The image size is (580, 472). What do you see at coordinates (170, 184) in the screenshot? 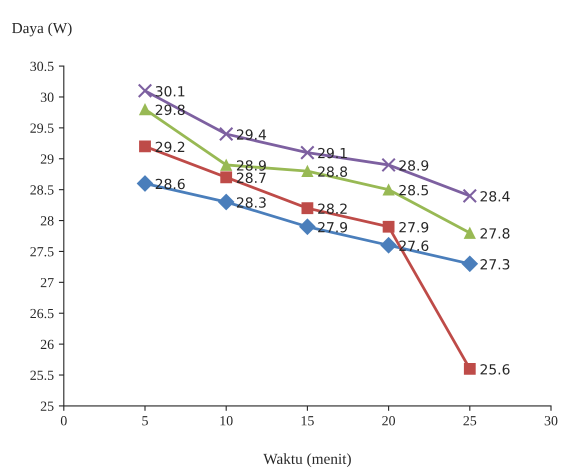
I see `data-label: 28.6` at bounding box center [170, 184].